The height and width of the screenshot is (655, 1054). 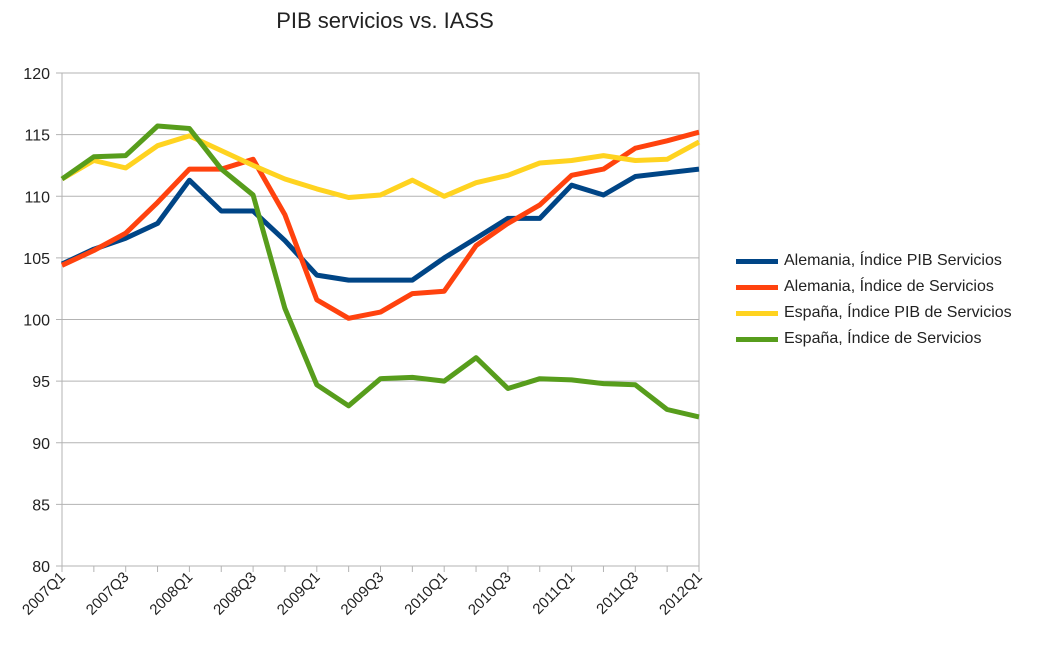 I want to click on x-tick-label: 2008Q3, so click(x=235, y=594).